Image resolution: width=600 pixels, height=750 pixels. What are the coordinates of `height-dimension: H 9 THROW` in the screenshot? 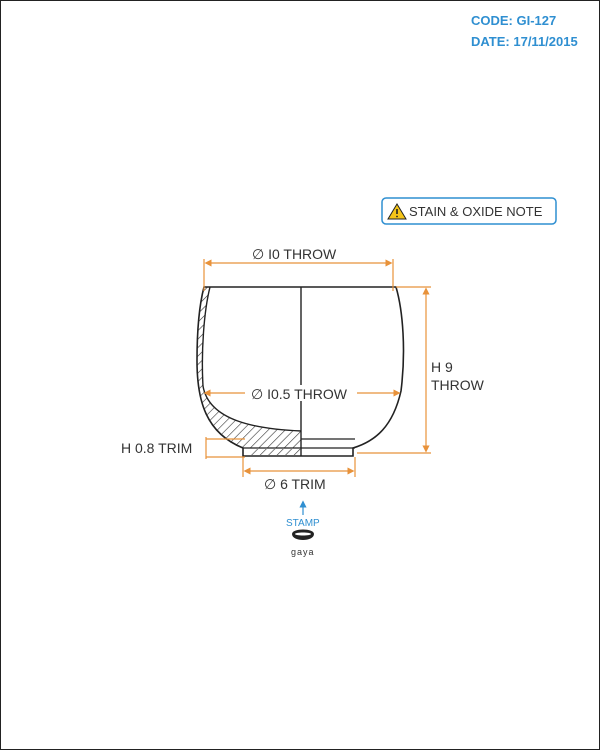 It's located at (421, 370).